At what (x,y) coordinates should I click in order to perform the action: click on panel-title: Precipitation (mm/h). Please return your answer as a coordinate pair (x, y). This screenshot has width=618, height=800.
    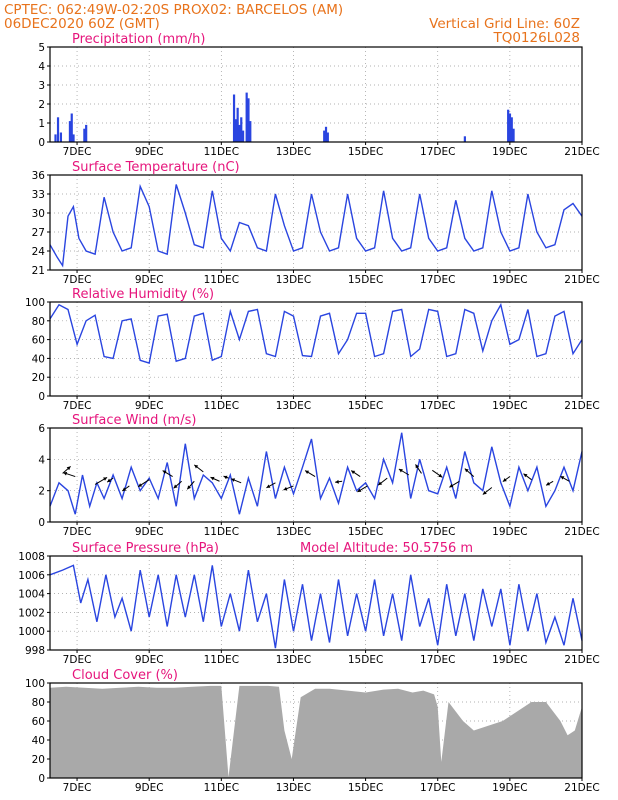
    Looking at the image, I should click on (138, 39).